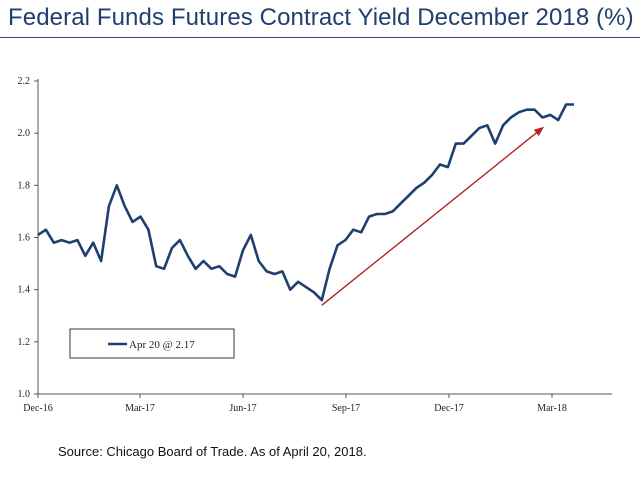  What do you see at coordinates (140, 408) in the screenshot?
I see `x-tick-label: Mar-17` at bounding box center [140, 408].